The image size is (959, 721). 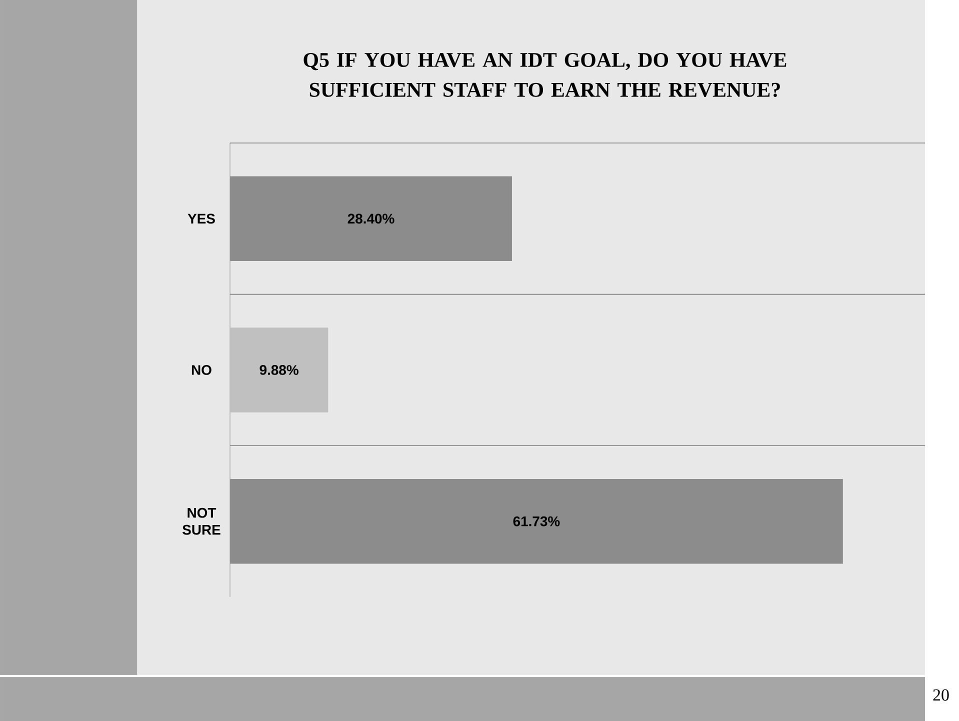 What do you see at coordinates (545, 75) in the screenshot?
I see `chart-title: Q5 IF YOU HAVE AN IDT GOAL, DO YOU HAVE SUFFICIENT STAFF TO EARN THE REVENUE?` at bounding box center [545, 75].